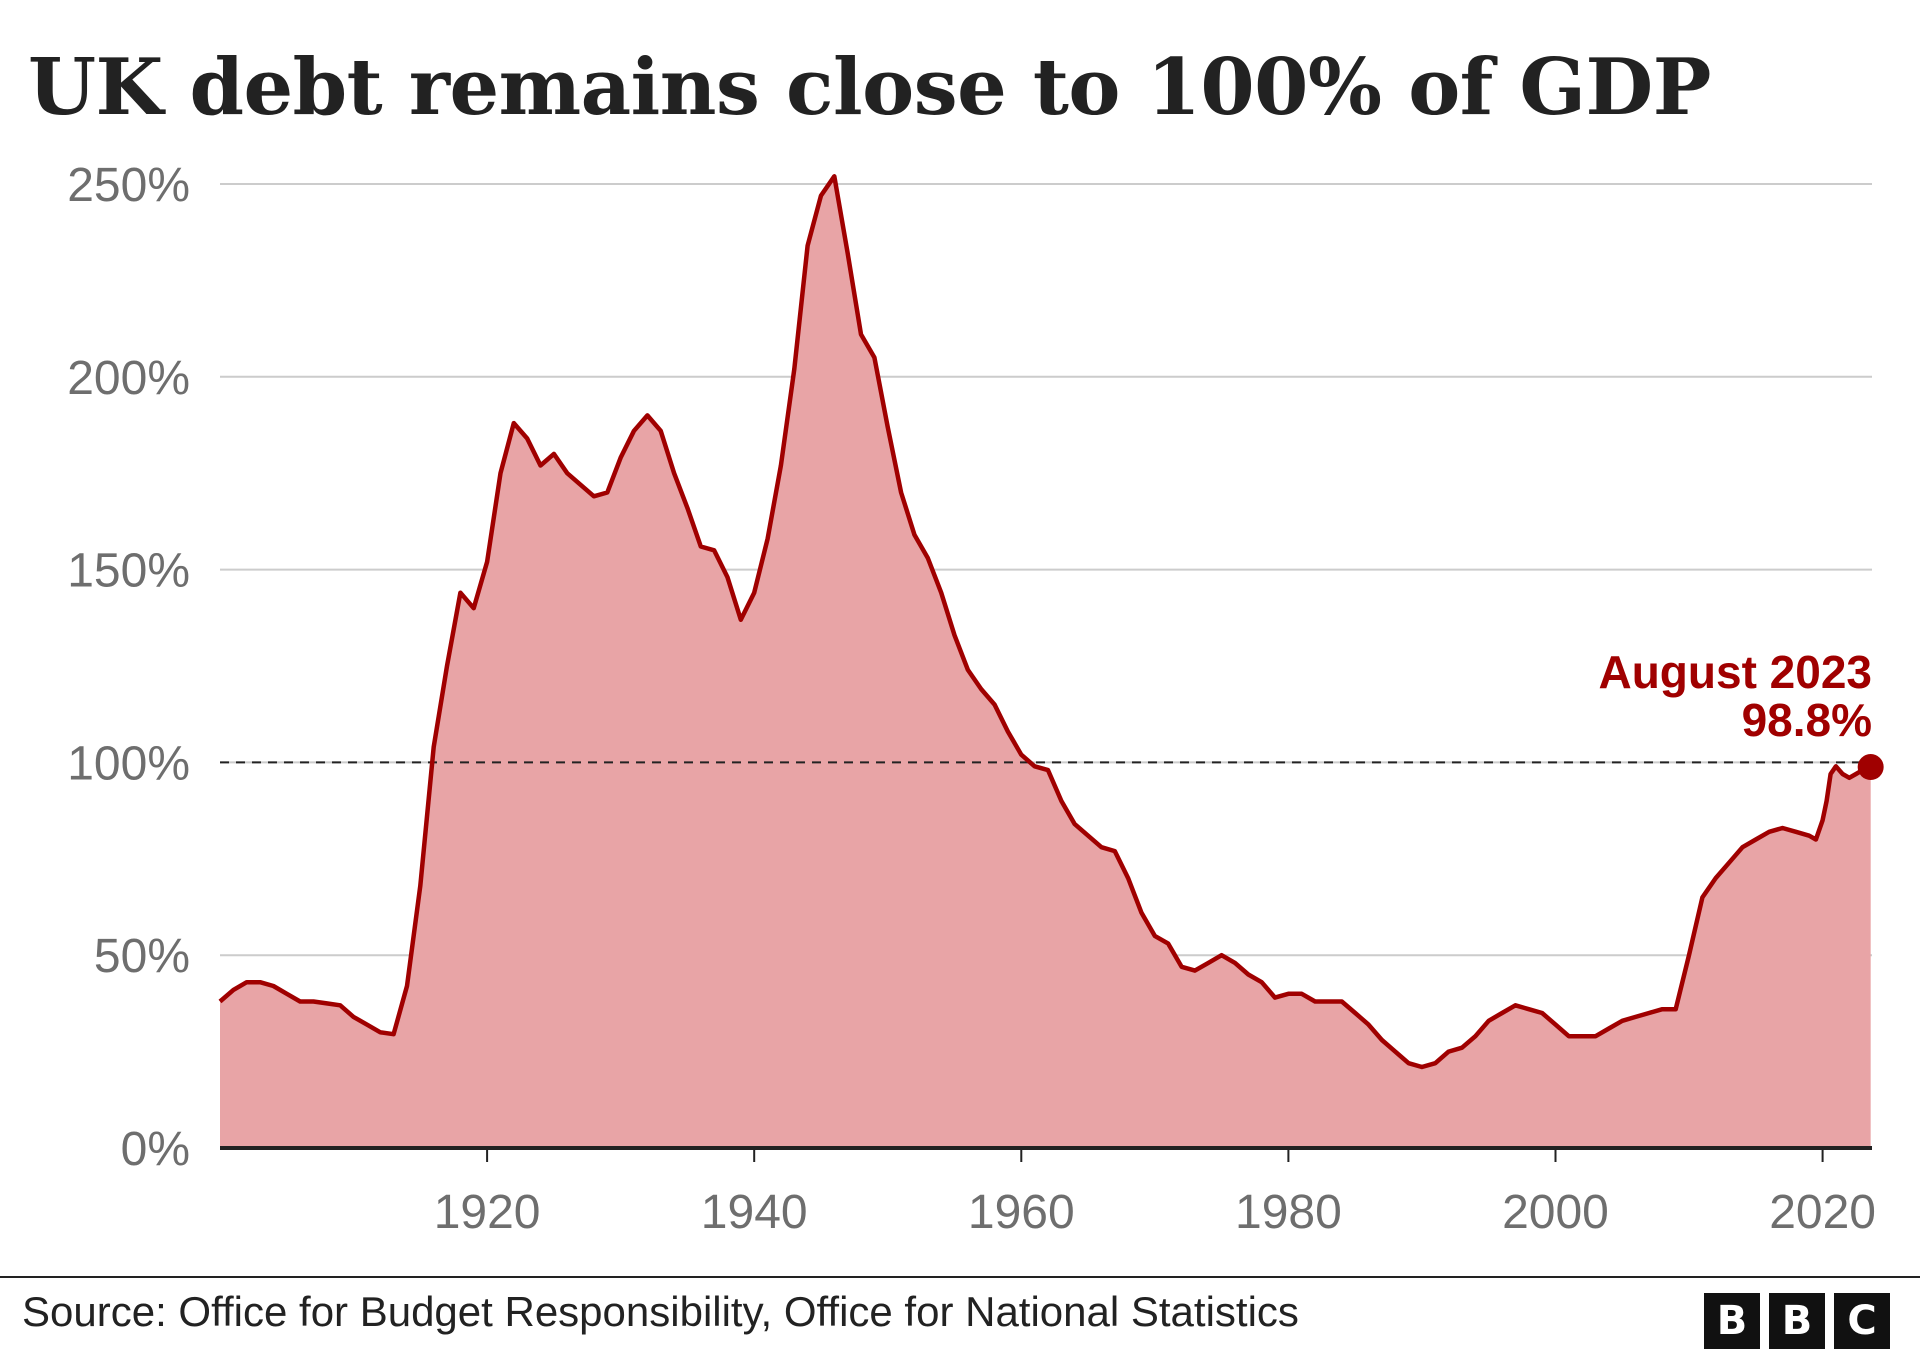 The width and height of the screenshot is (1920, 1350). Describe the element at coordinates (128, 185) in the screenshot. I see `y-tick-label: 250%` at that location.